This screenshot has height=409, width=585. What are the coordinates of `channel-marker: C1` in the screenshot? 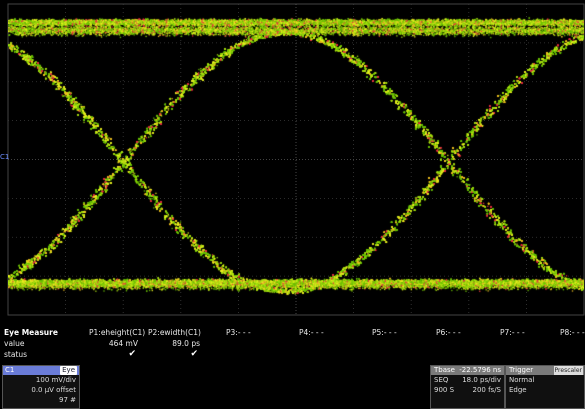 It's located at (5, 157).